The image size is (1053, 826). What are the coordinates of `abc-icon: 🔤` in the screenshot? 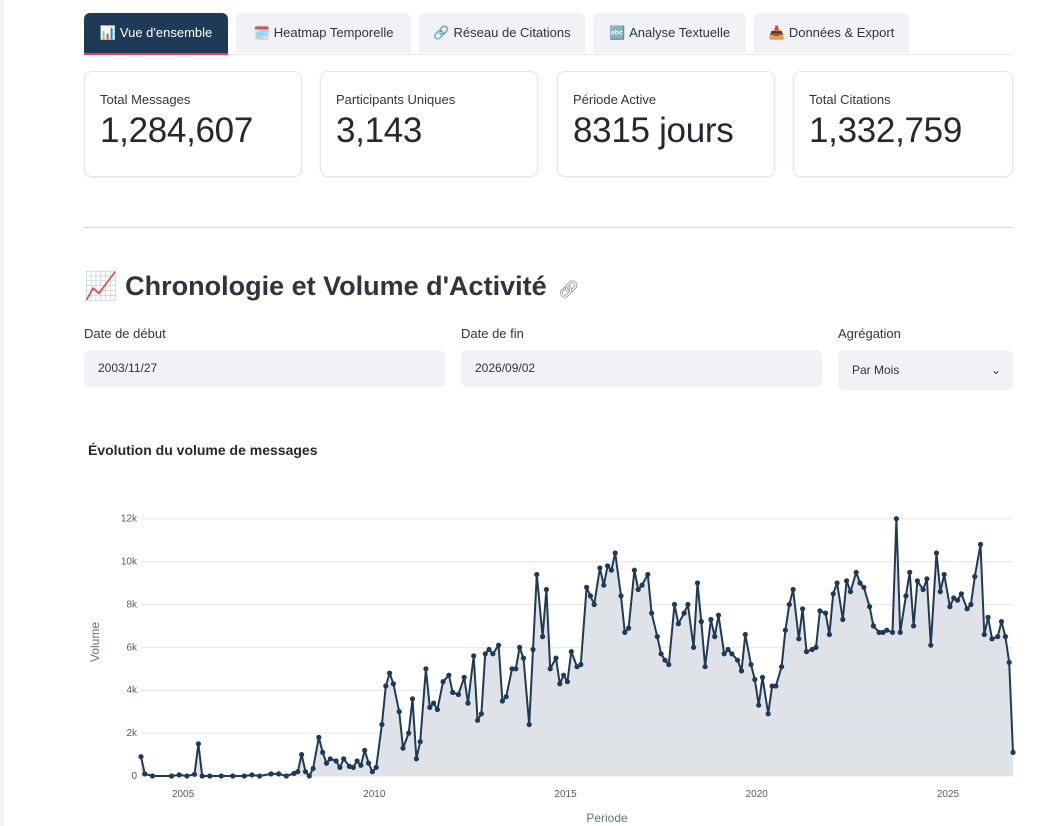 It's located at (617, 32).